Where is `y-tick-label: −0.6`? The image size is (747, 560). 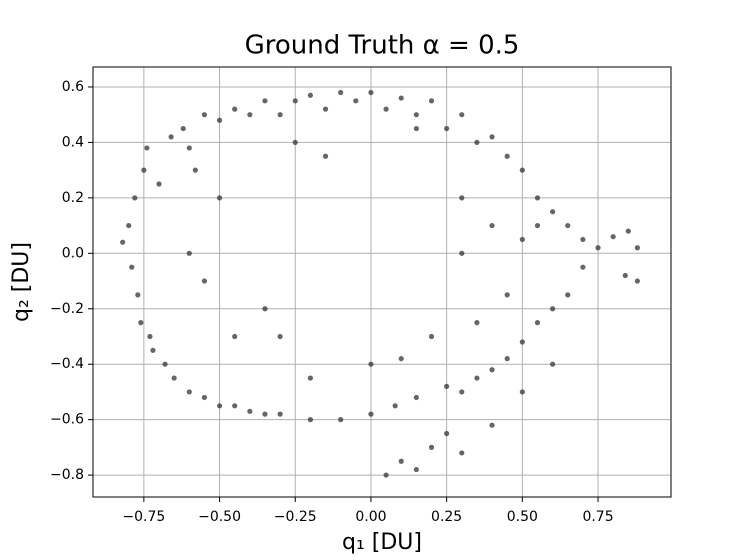 y-tick-label: −0.6 is located at coordinates (67, 420).